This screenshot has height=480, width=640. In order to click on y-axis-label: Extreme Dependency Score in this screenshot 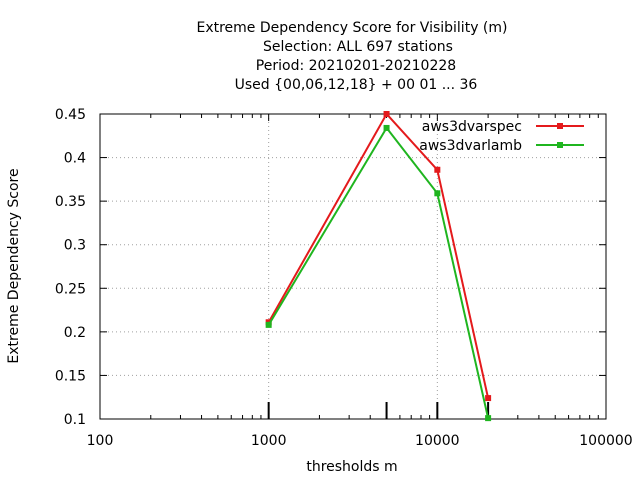, I will do `click(14, 265)`.